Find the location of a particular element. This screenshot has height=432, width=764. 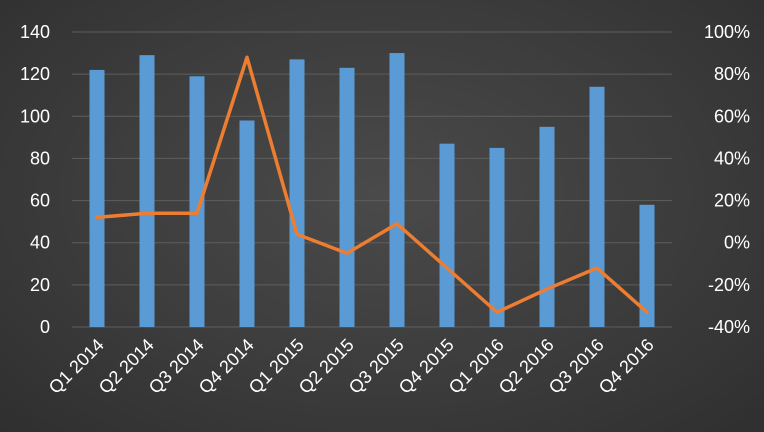

left-axis-labels: 0 20 40 60 80 100 120 140 is located at coordinates (35, 179).